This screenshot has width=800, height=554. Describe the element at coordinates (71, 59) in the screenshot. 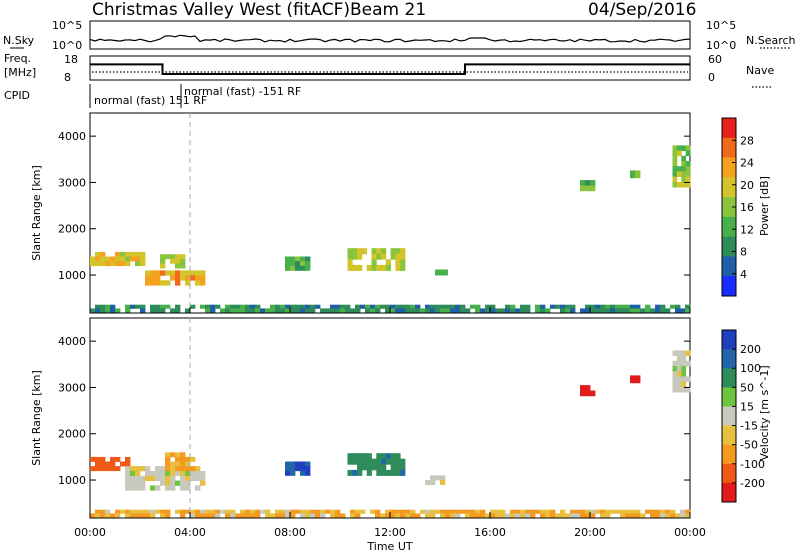

I see `freq-left-tick-top: 18` at that location.